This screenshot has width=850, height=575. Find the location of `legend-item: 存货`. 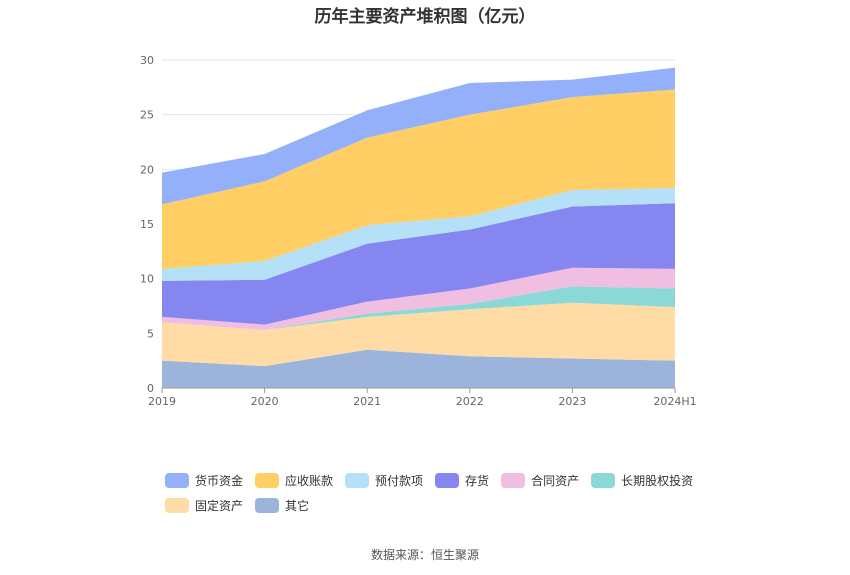

legend-item: 存货 is located at coordinates (462, 480).